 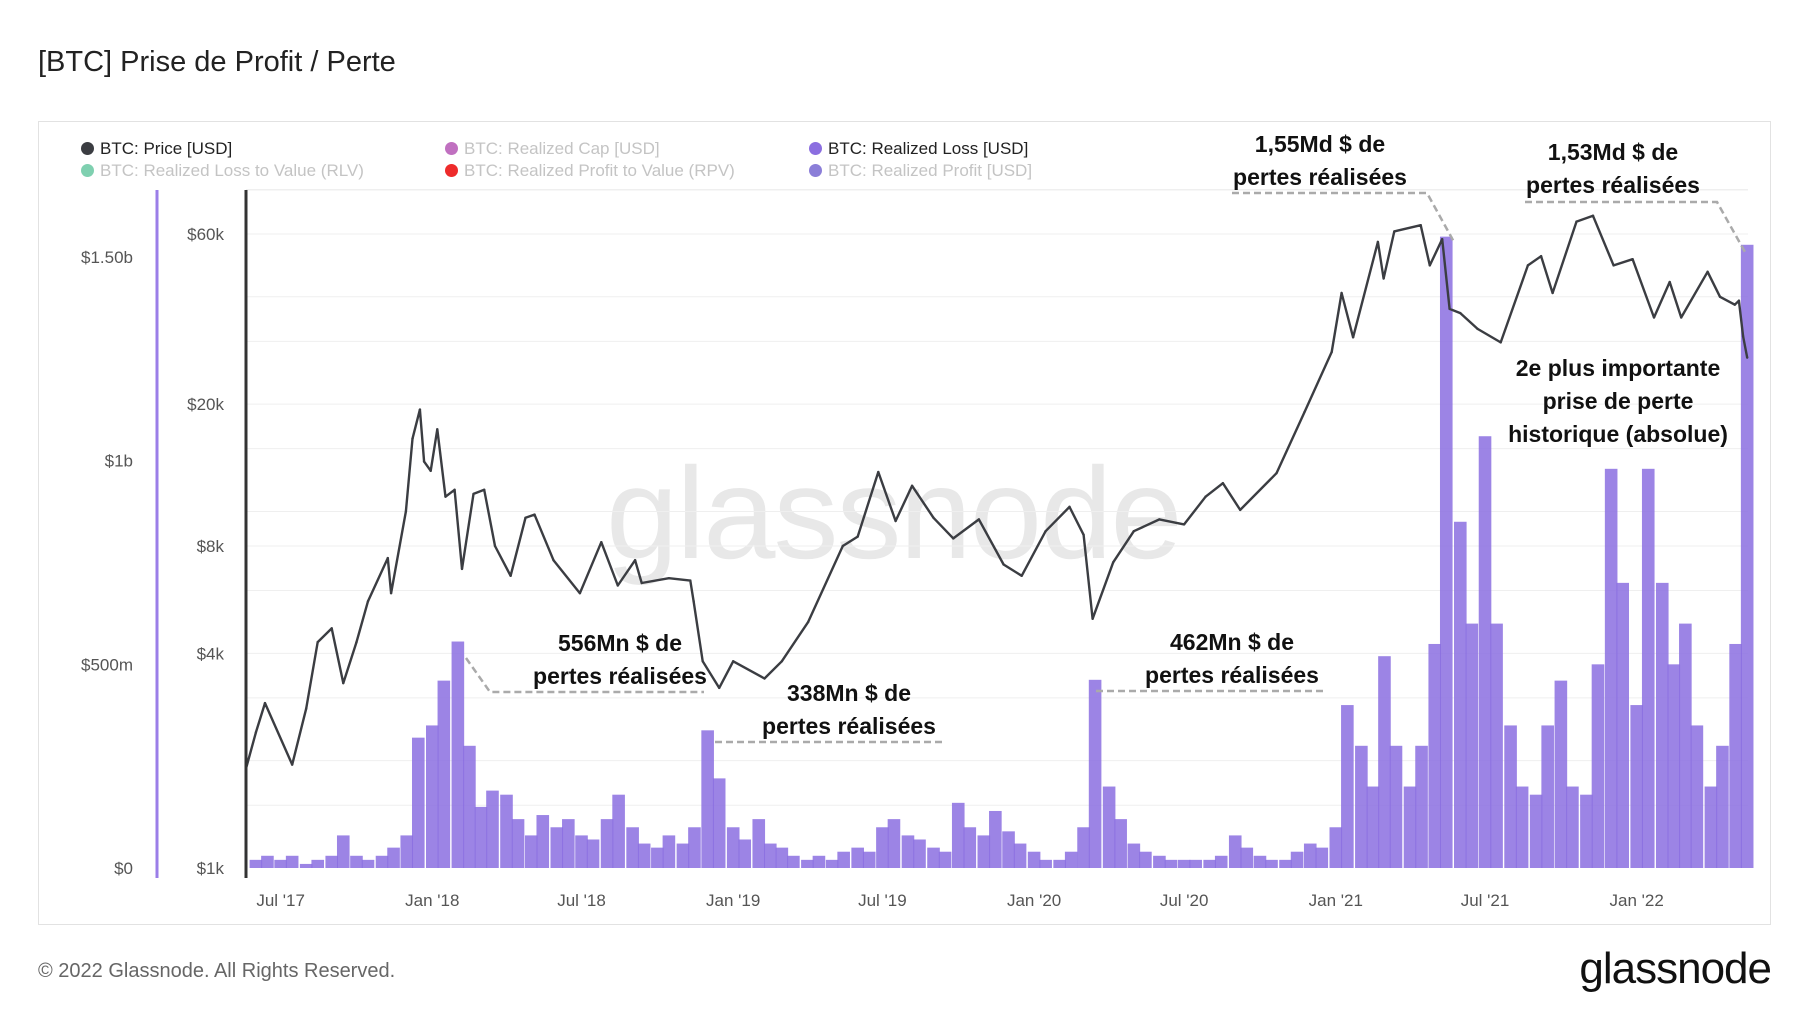 What do you see at coordinates (882, 900) in the screenshot?
I see `x-axis-tick: Jul '19` at bounding box center [882, 900].